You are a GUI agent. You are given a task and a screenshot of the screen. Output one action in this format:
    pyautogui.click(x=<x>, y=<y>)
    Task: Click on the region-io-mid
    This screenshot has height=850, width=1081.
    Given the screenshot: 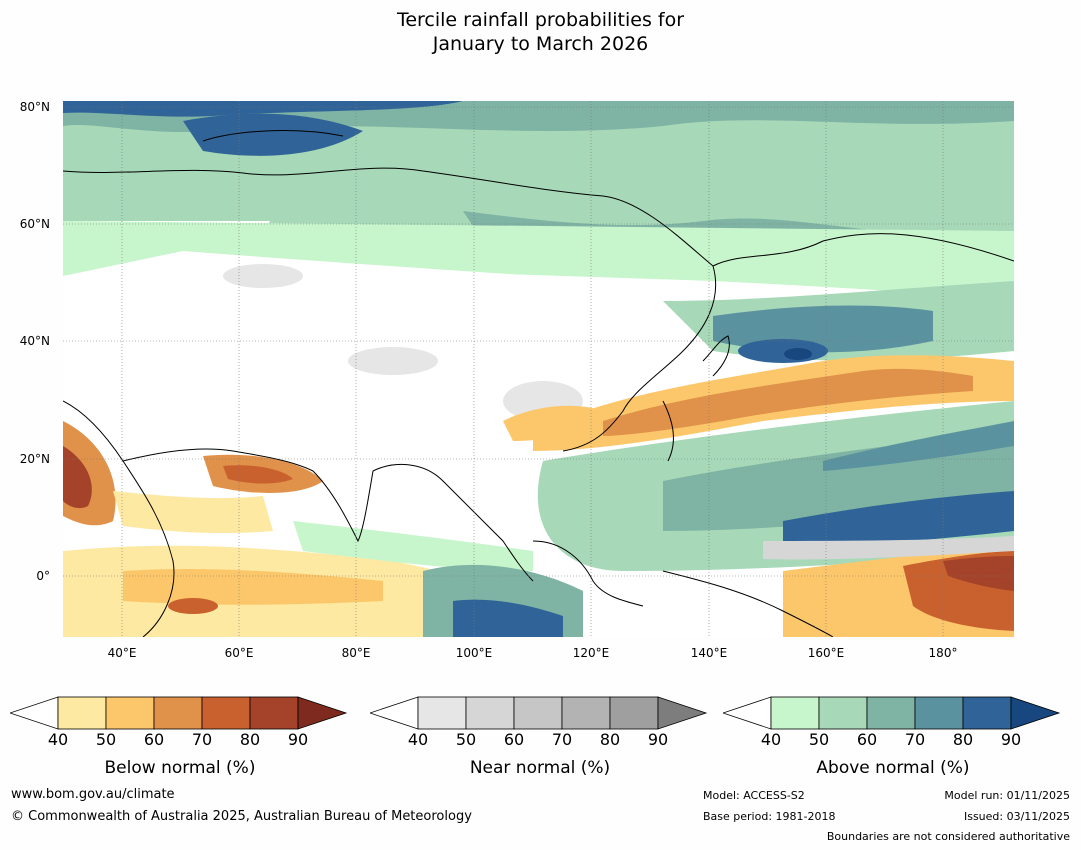 What is the action you would take?
    pyautogui.click(x=253, y=587)
    